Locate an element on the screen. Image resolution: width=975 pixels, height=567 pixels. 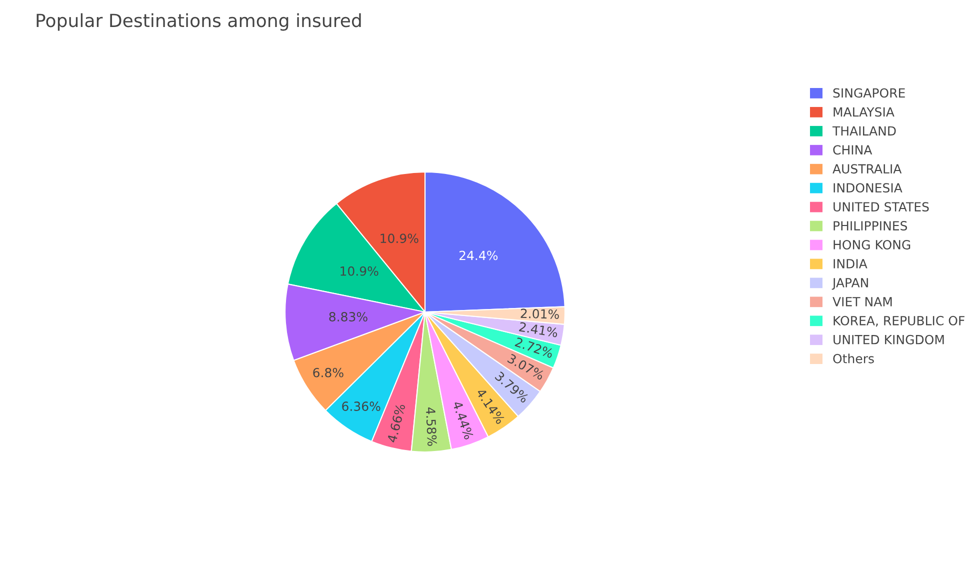
legend-label: SINGAPORE is located at coordinates (869, 93).